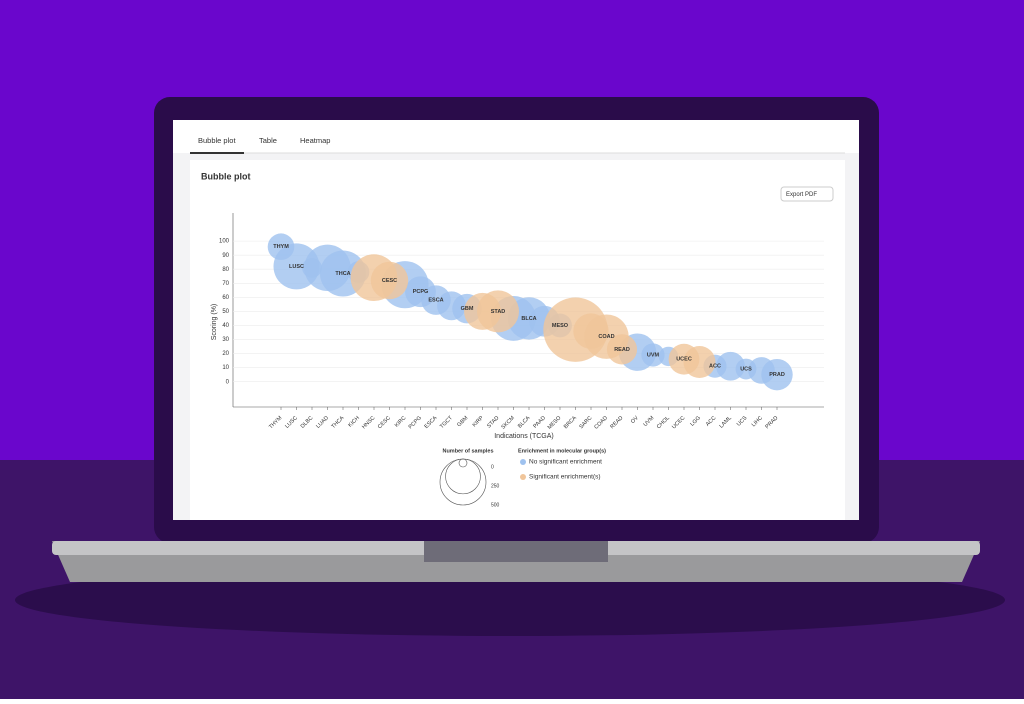 The image size is (1024, 704). What do you see at coordinates (342, 274) in the screenshot?
I see `bubble-label: THCA` at bounding box center [342, 274].